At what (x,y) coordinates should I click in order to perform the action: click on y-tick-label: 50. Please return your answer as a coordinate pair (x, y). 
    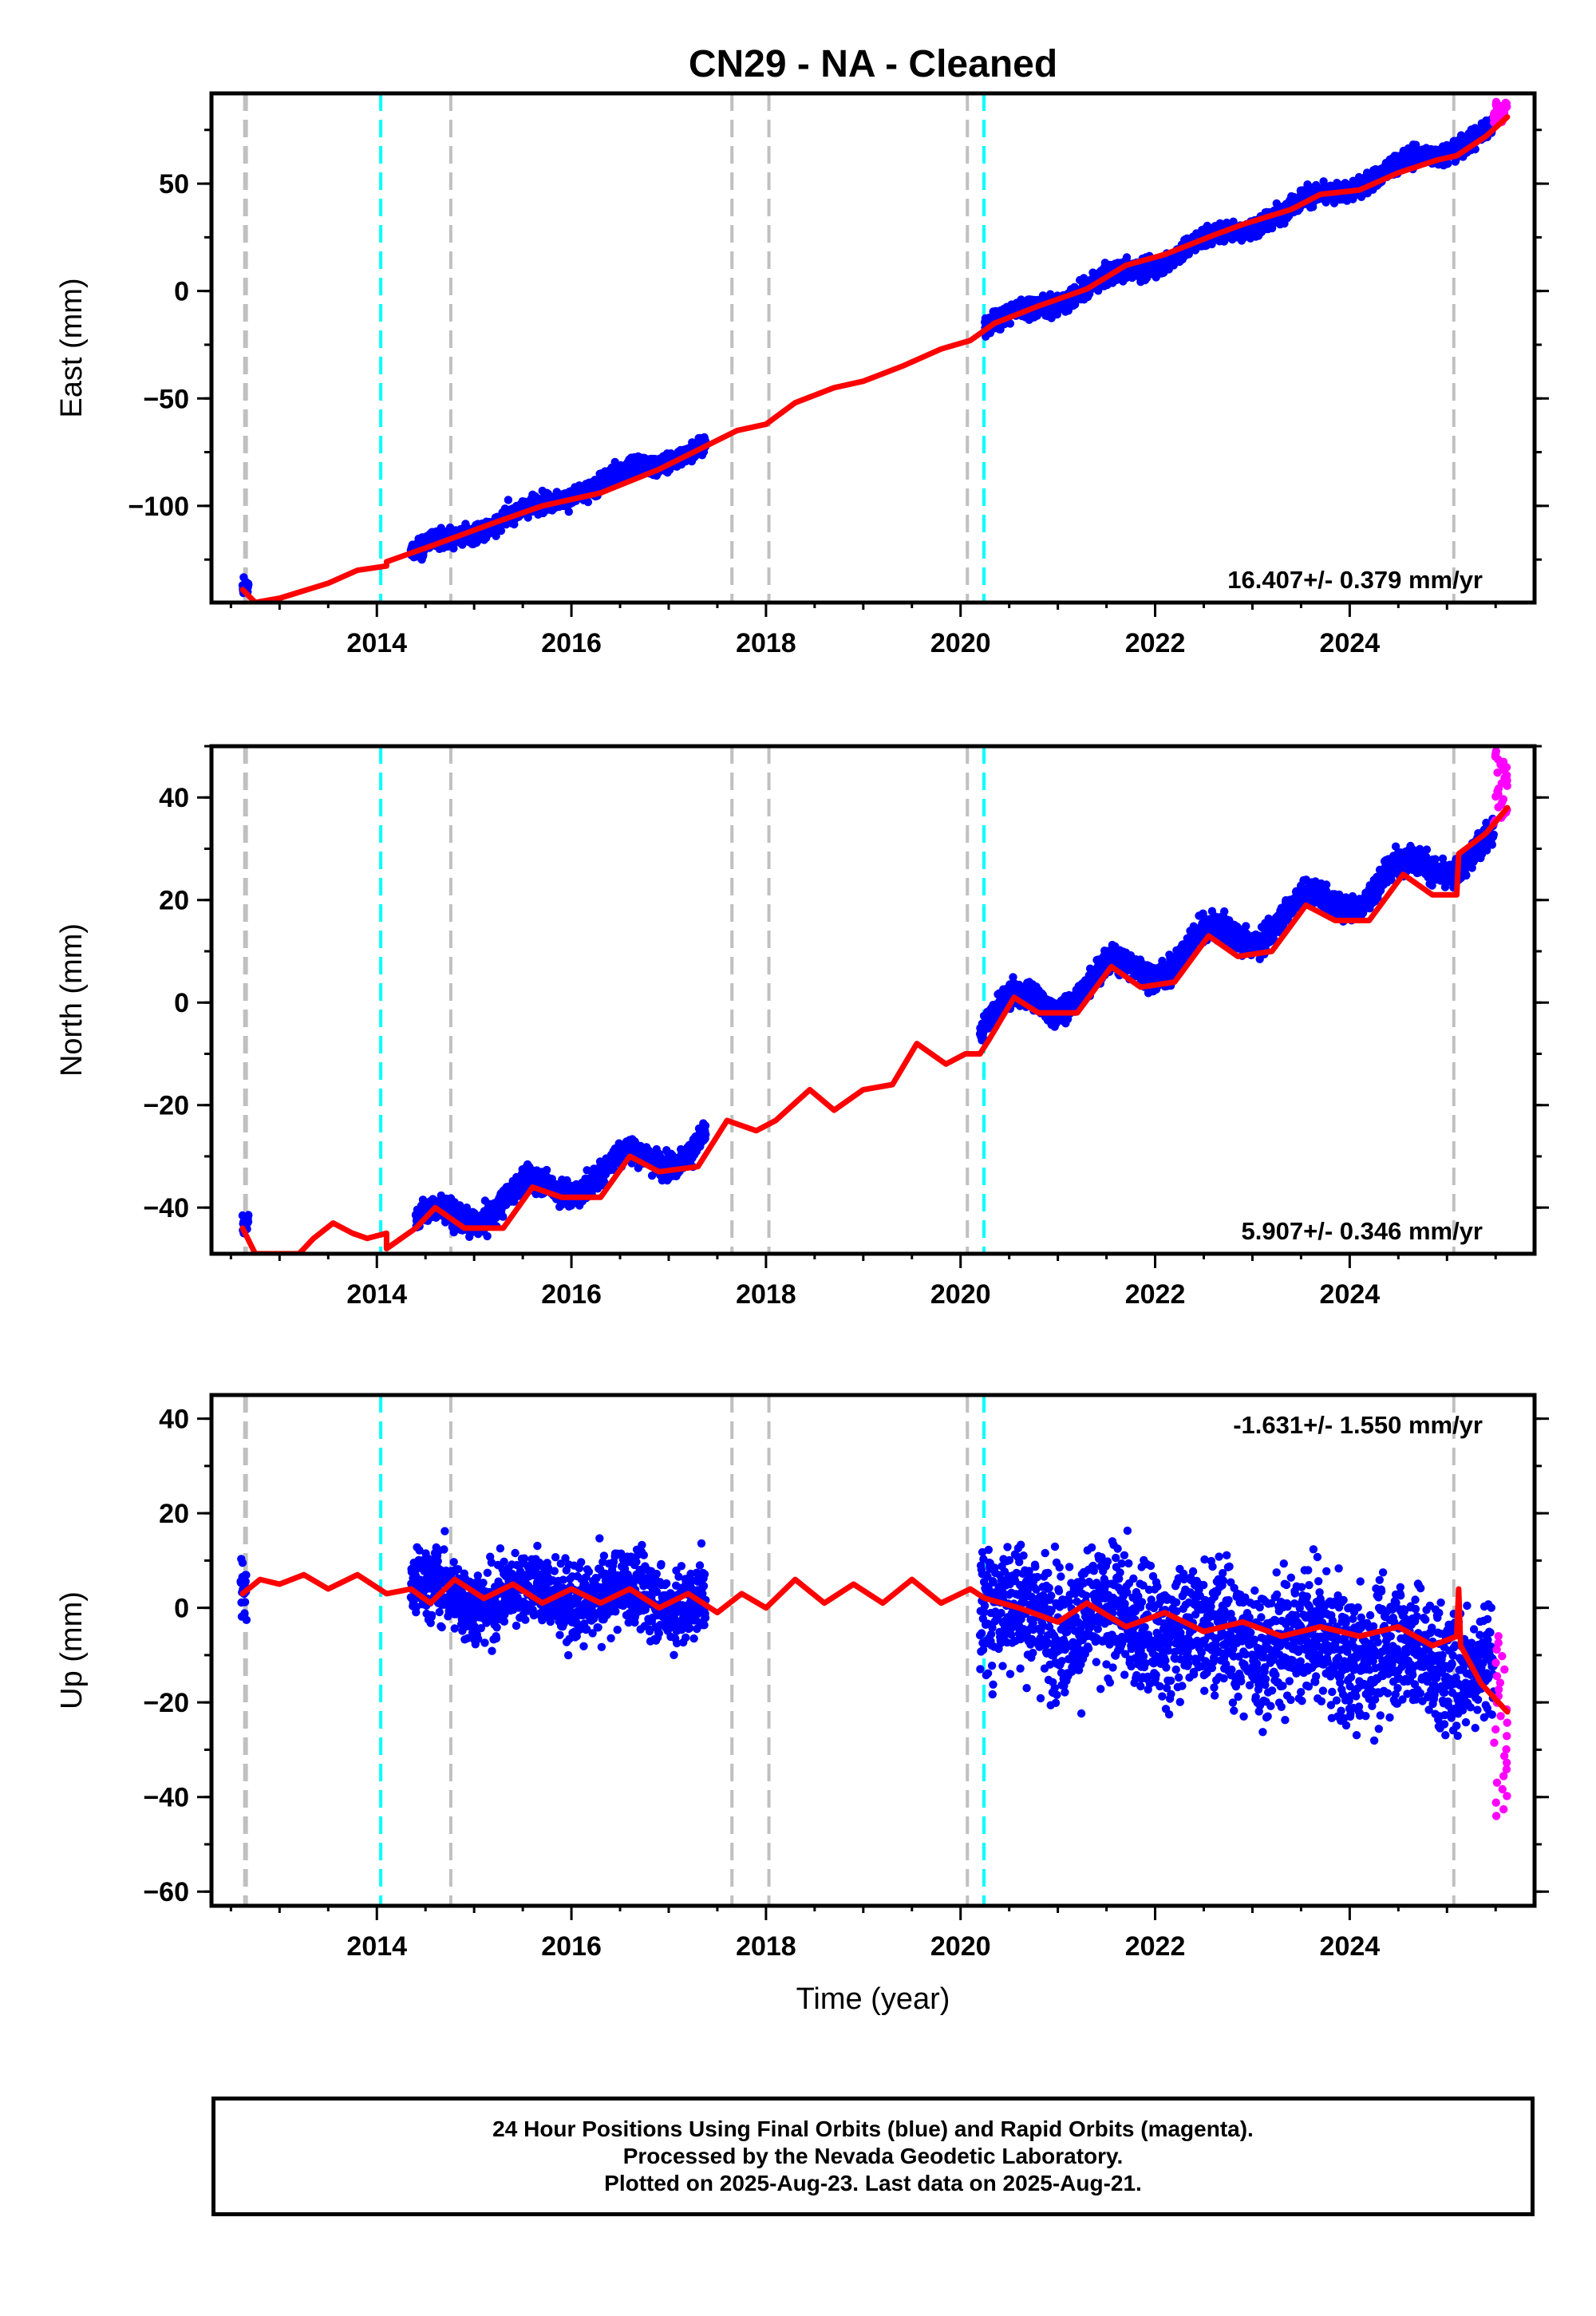
    Looking at the image, I should click on (174, 184).